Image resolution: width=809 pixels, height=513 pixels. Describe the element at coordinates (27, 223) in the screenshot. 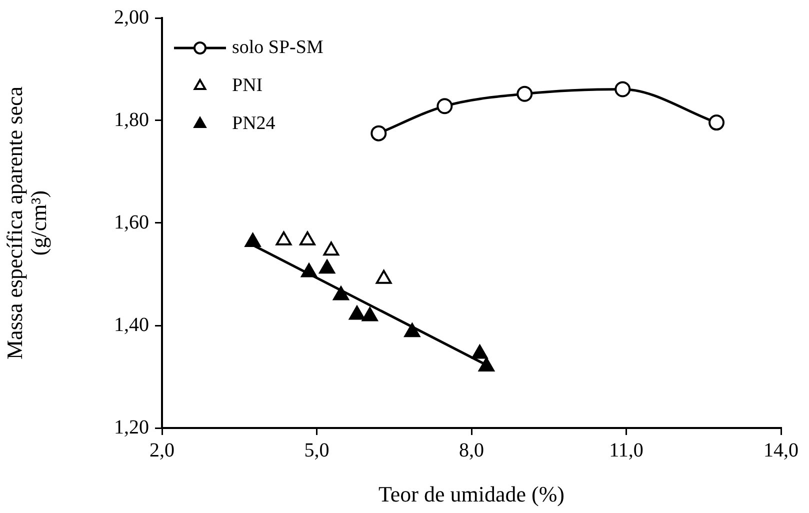

I see `y-axis-title: Massa específica aparente seca (g/cm³)` at that location.